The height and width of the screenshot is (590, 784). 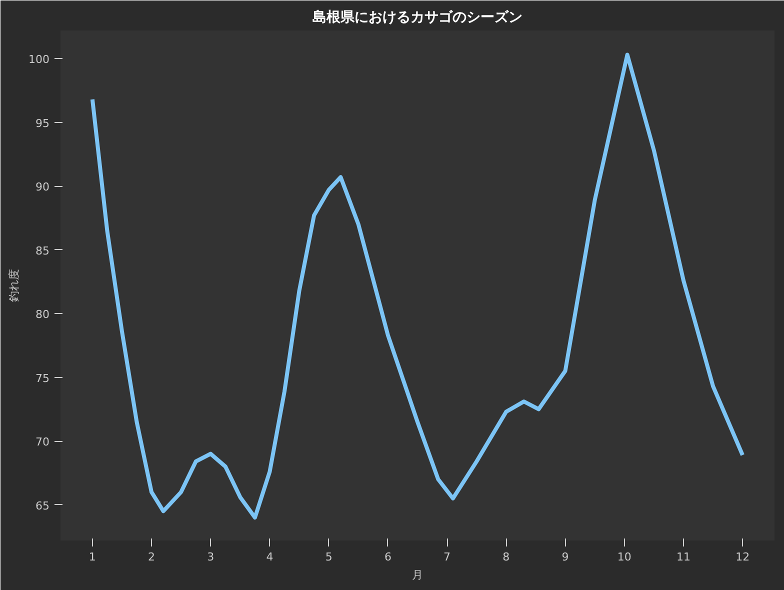 I want to click on x-tick-label: 2, so click(x=152, y=557).